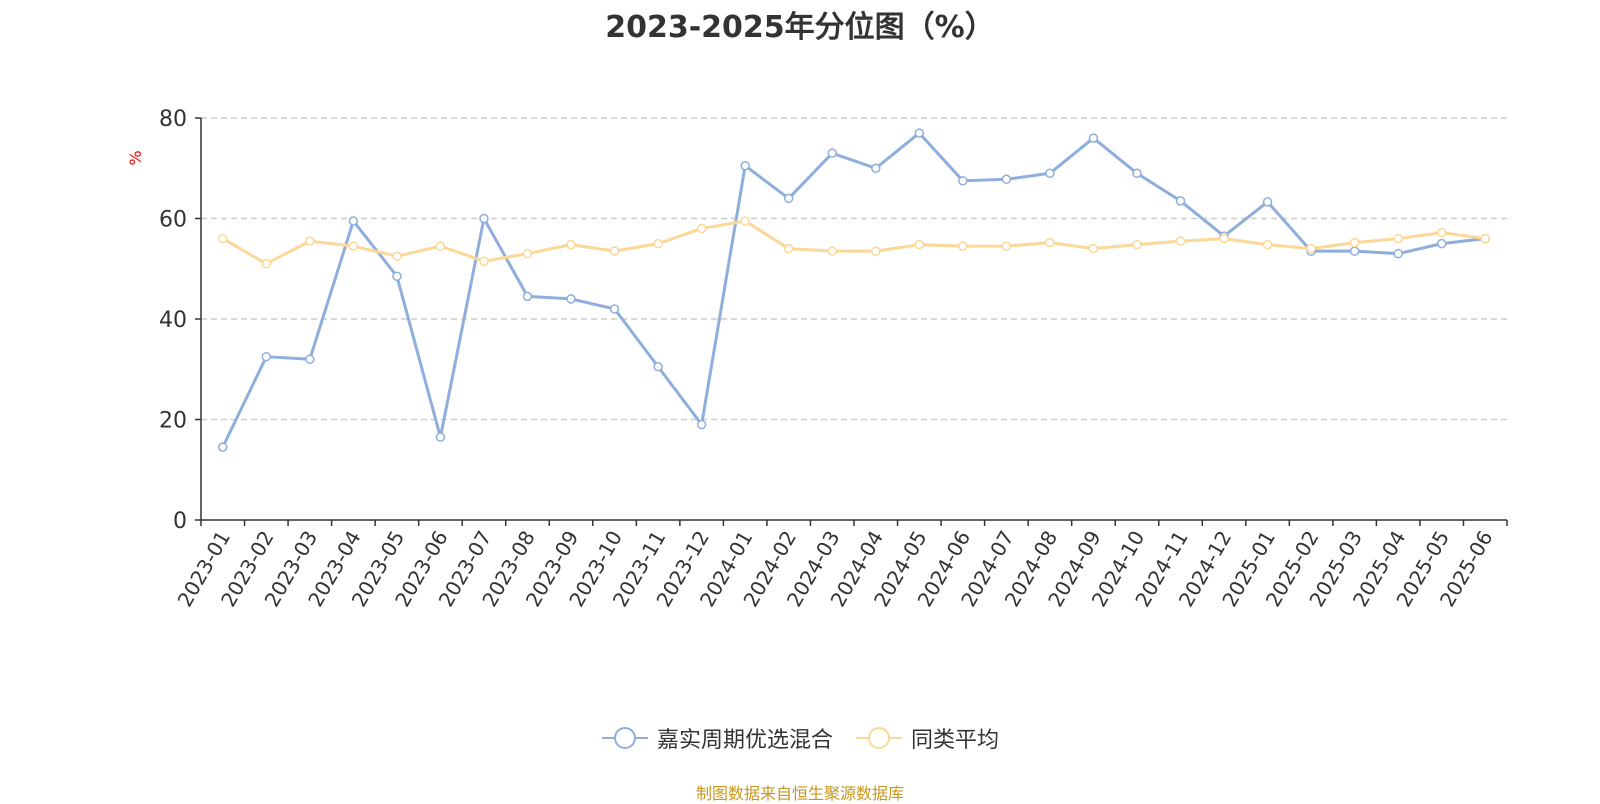 The height and width of the screenshot is (804, 1600). I want to click on y-tick-label: 20, so click(173, 421).